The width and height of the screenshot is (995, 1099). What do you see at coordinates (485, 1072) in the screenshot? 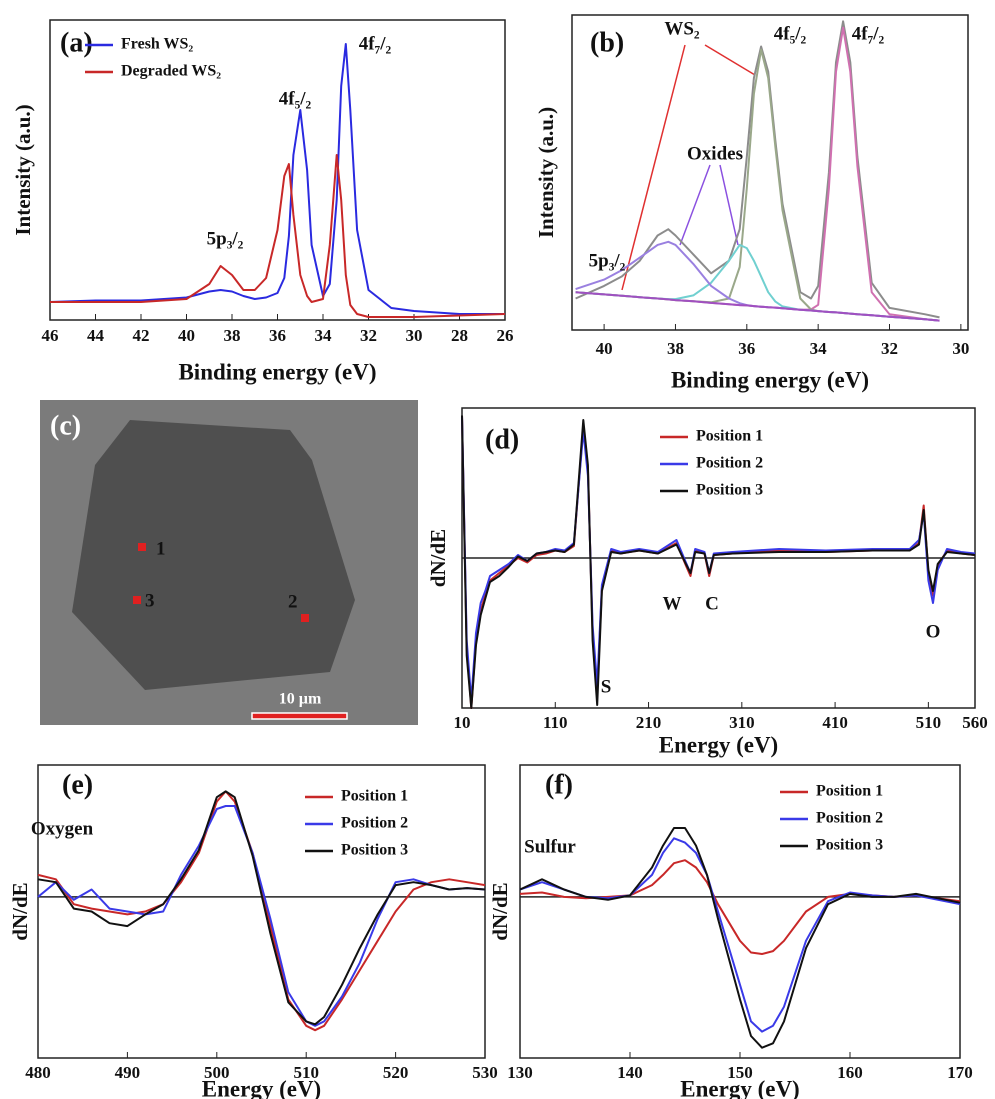
I see `x-tick-label: 530` at bounding box center [485, 1072].